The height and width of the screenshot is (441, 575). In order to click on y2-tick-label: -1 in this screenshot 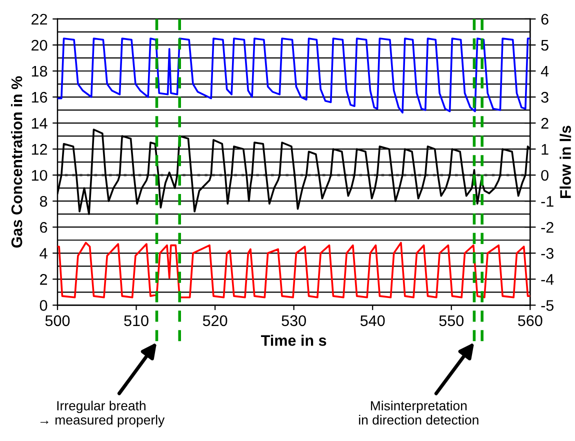, I will do `click(547, 201)`.